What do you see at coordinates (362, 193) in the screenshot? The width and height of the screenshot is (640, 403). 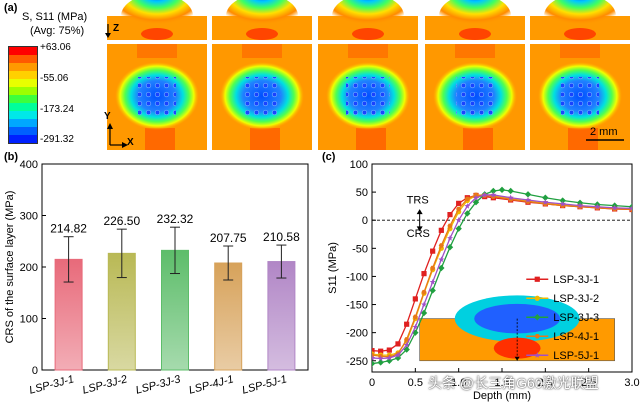 I see `y-tick-label: 50` at bounding box center [362, 193].